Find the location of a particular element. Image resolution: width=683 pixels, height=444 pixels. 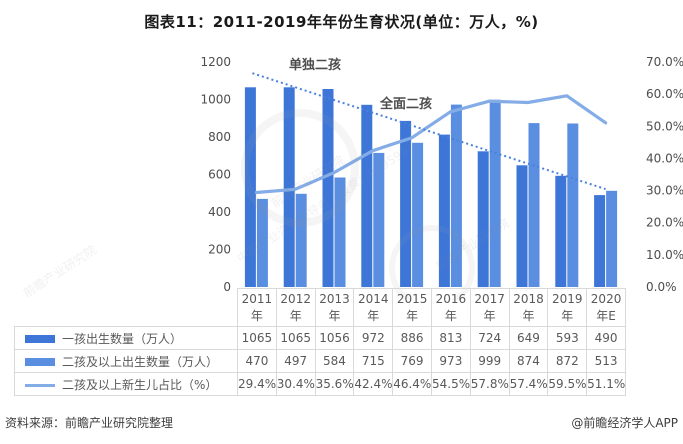

year-header: 2014 年 is located at coordinates (373, 307).